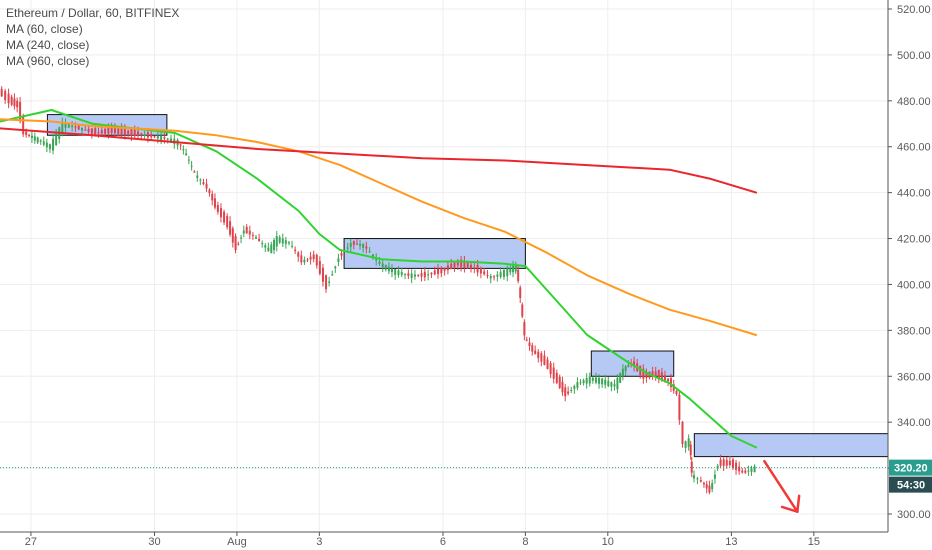  Describe the element at coordinates (911, 469) in the screenshot. I see `last-price-value: 320.20` at that location.